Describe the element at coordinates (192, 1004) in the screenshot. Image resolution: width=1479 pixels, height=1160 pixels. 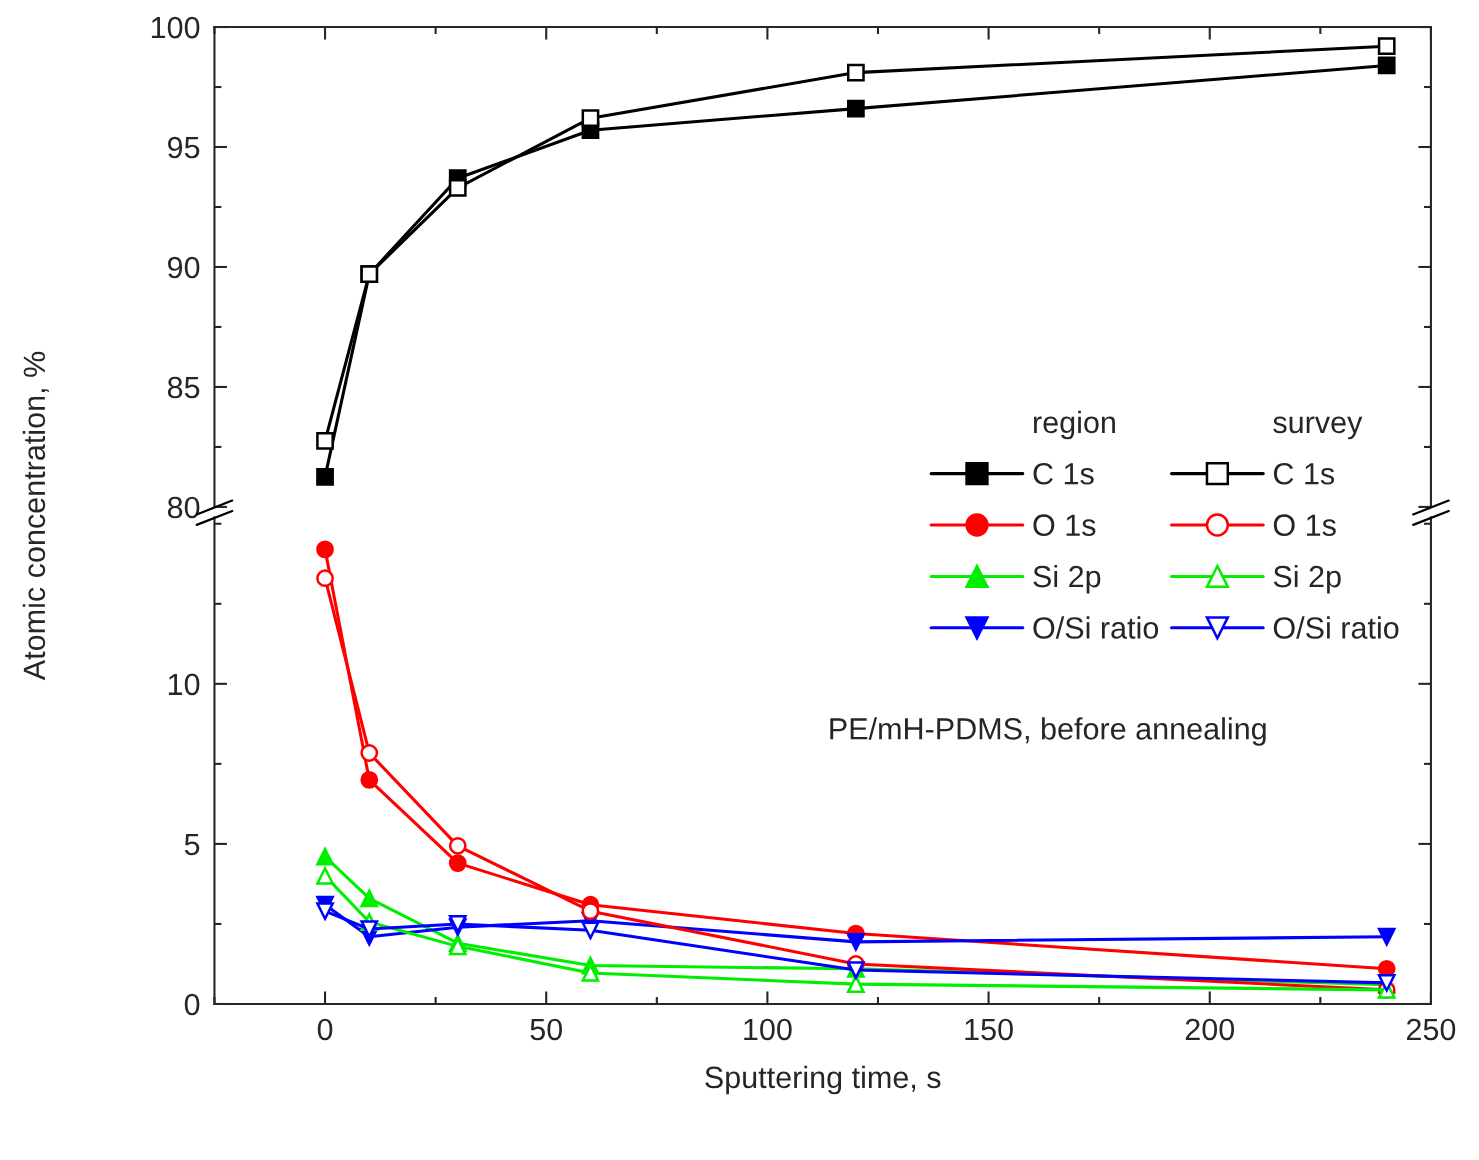
I see `y-tick-label: 0` at that location.